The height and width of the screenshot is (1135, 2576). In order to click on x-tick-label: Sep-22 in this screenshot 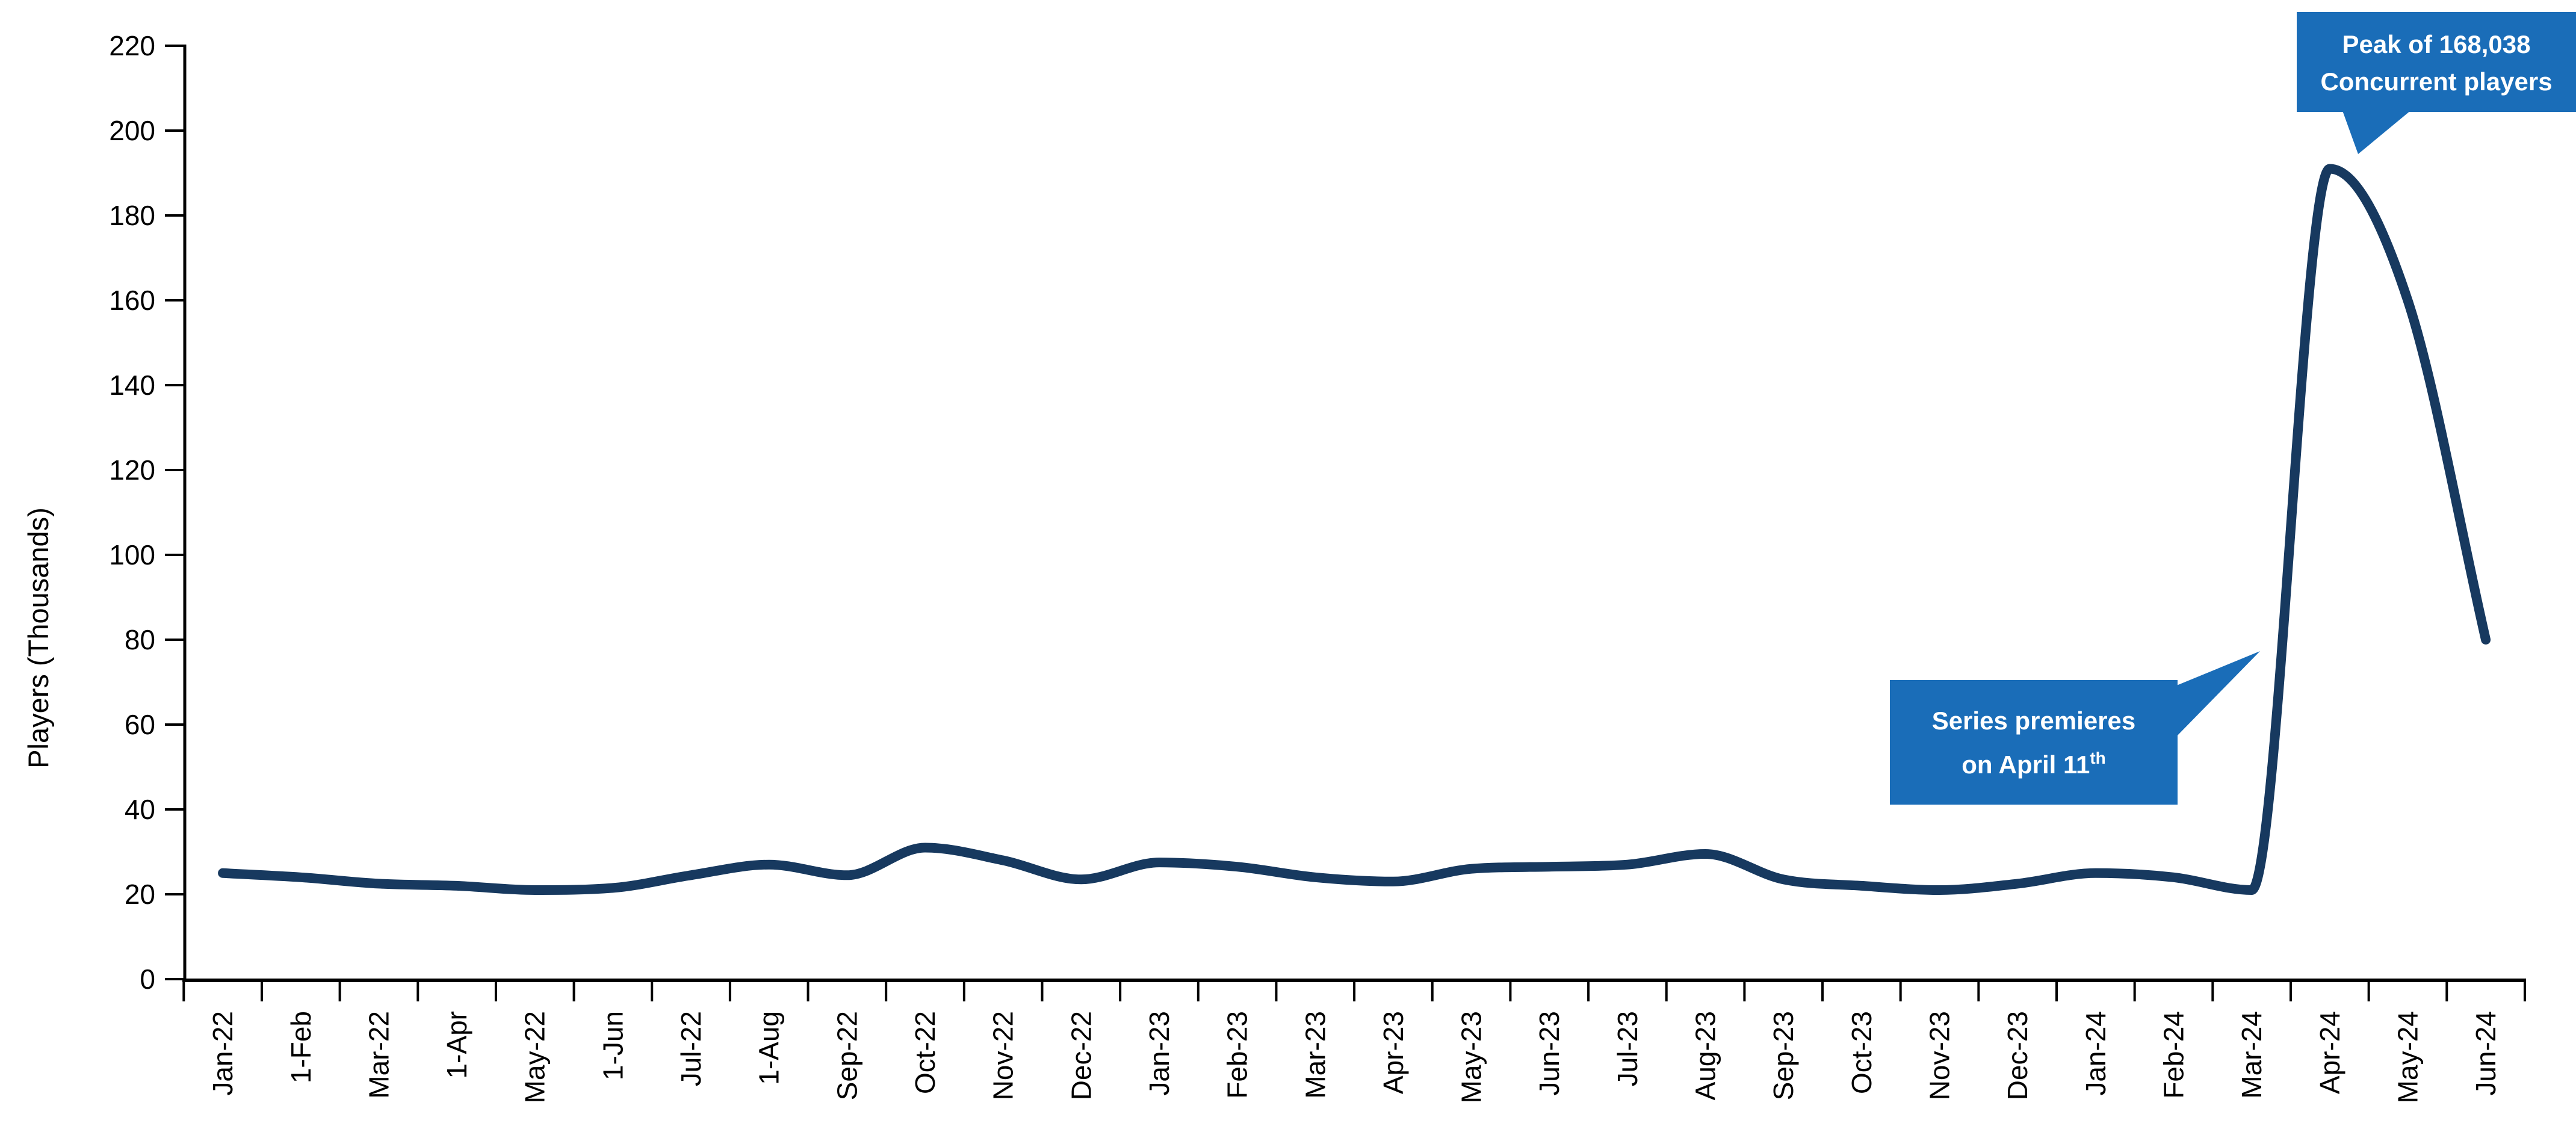, I will do `click(847, 1055)`.